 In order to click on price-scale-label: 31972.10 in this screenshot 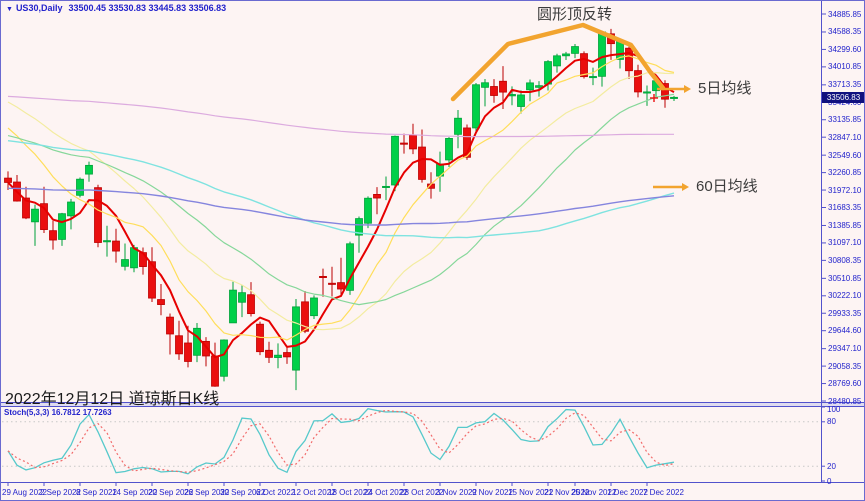, I will do `click(845, 190)`.